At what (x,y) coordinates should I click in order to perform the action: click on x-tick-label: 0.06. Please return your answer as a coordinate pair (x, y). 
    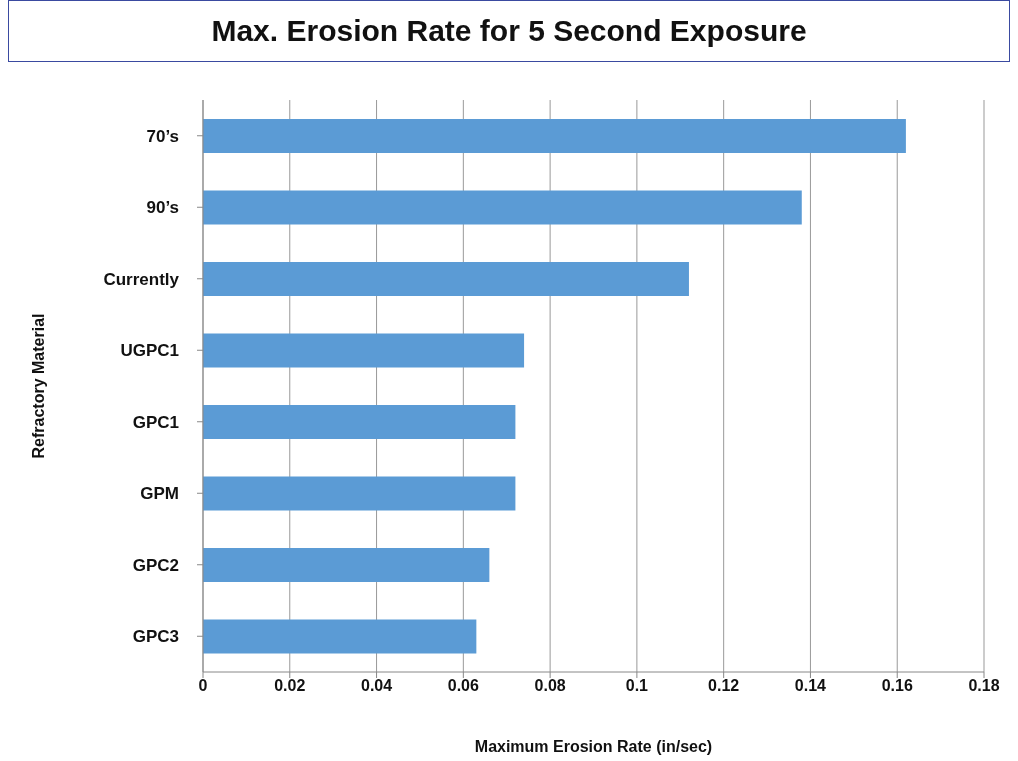
    Looking at the image, I should click on (463, 686).